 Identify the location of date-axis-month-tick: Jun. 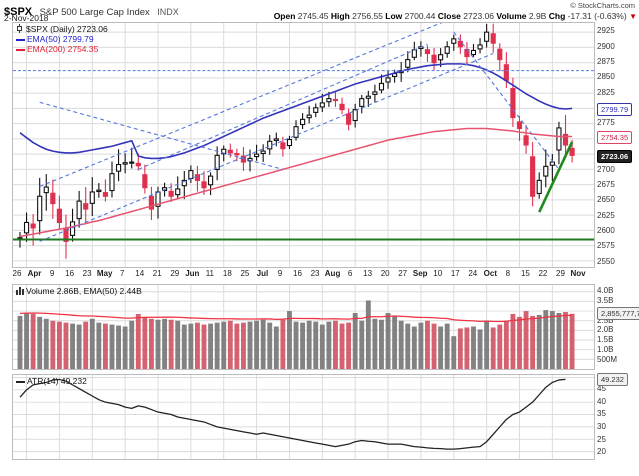
(192, 273).